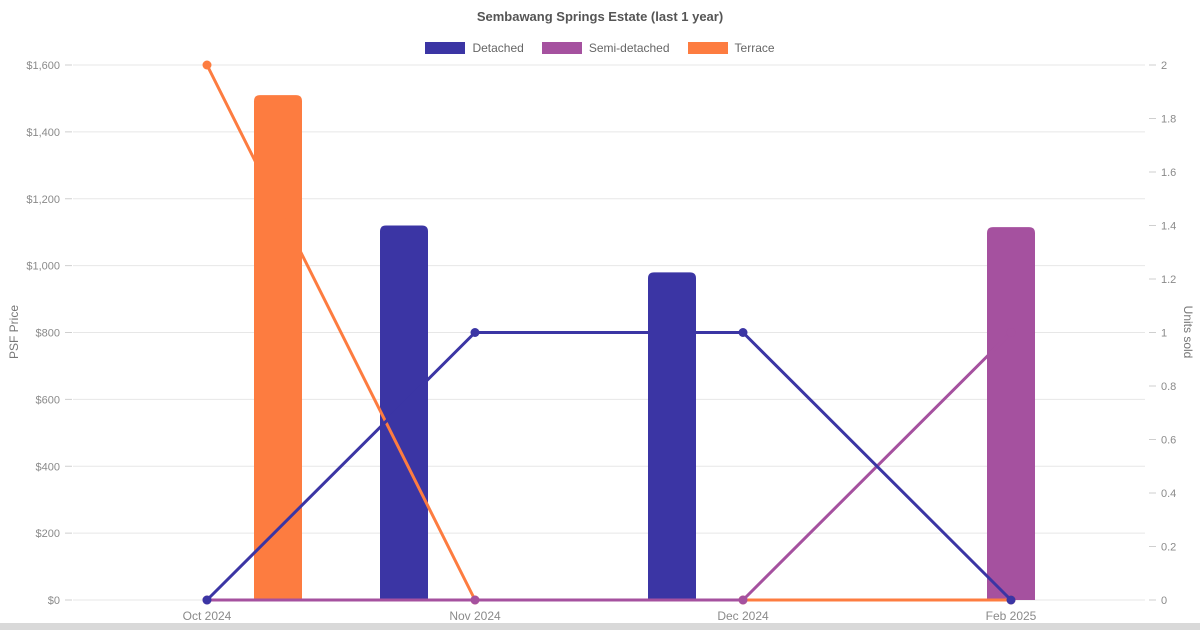 This screenshot has width=1200, height=630. I want to click on bar-detached-nov-2024, so click(404, 413).